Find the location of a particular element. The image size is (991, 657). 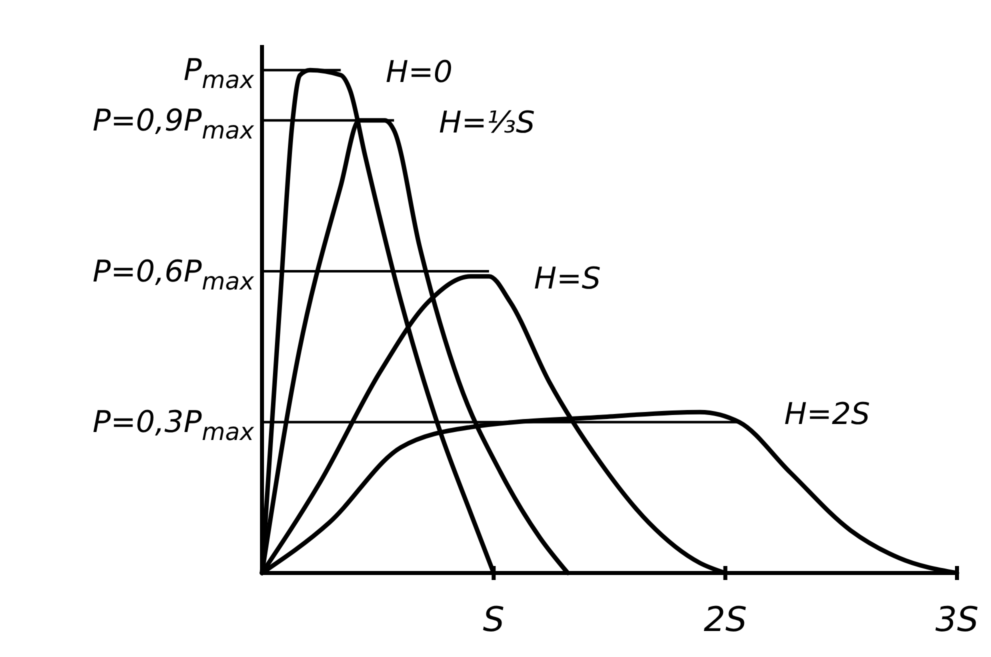

y-tick-label: P=0,9P$_{max}$ is located at coordinates (173, 124).